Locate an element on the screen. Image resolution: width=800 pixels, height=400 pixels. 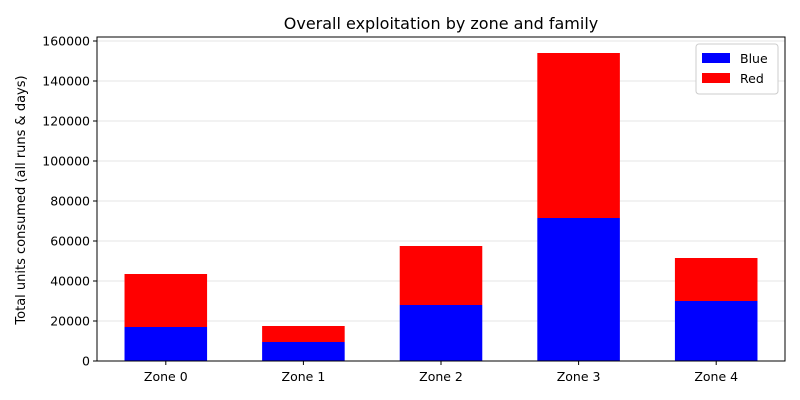
y-tick-label: 100000 is located at coordinates (66, 161).